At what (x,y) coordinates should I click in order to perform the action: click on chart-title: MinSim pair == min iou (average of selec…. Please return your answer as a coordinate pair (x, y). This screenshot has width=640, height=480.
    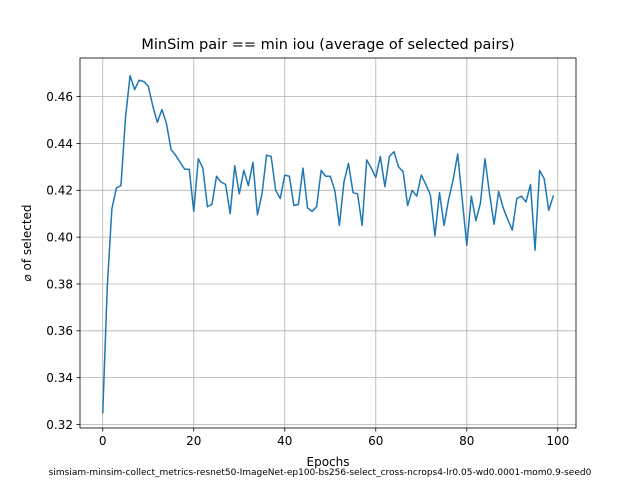
    Looking at the image, I should click on (327, 45).